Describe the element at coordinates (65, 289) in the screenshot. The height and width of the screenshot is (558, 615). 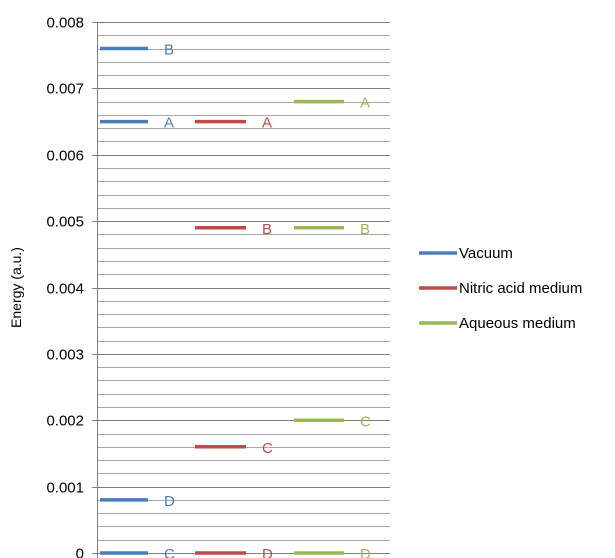
I see `y-tick-label: 0.004` at that location.